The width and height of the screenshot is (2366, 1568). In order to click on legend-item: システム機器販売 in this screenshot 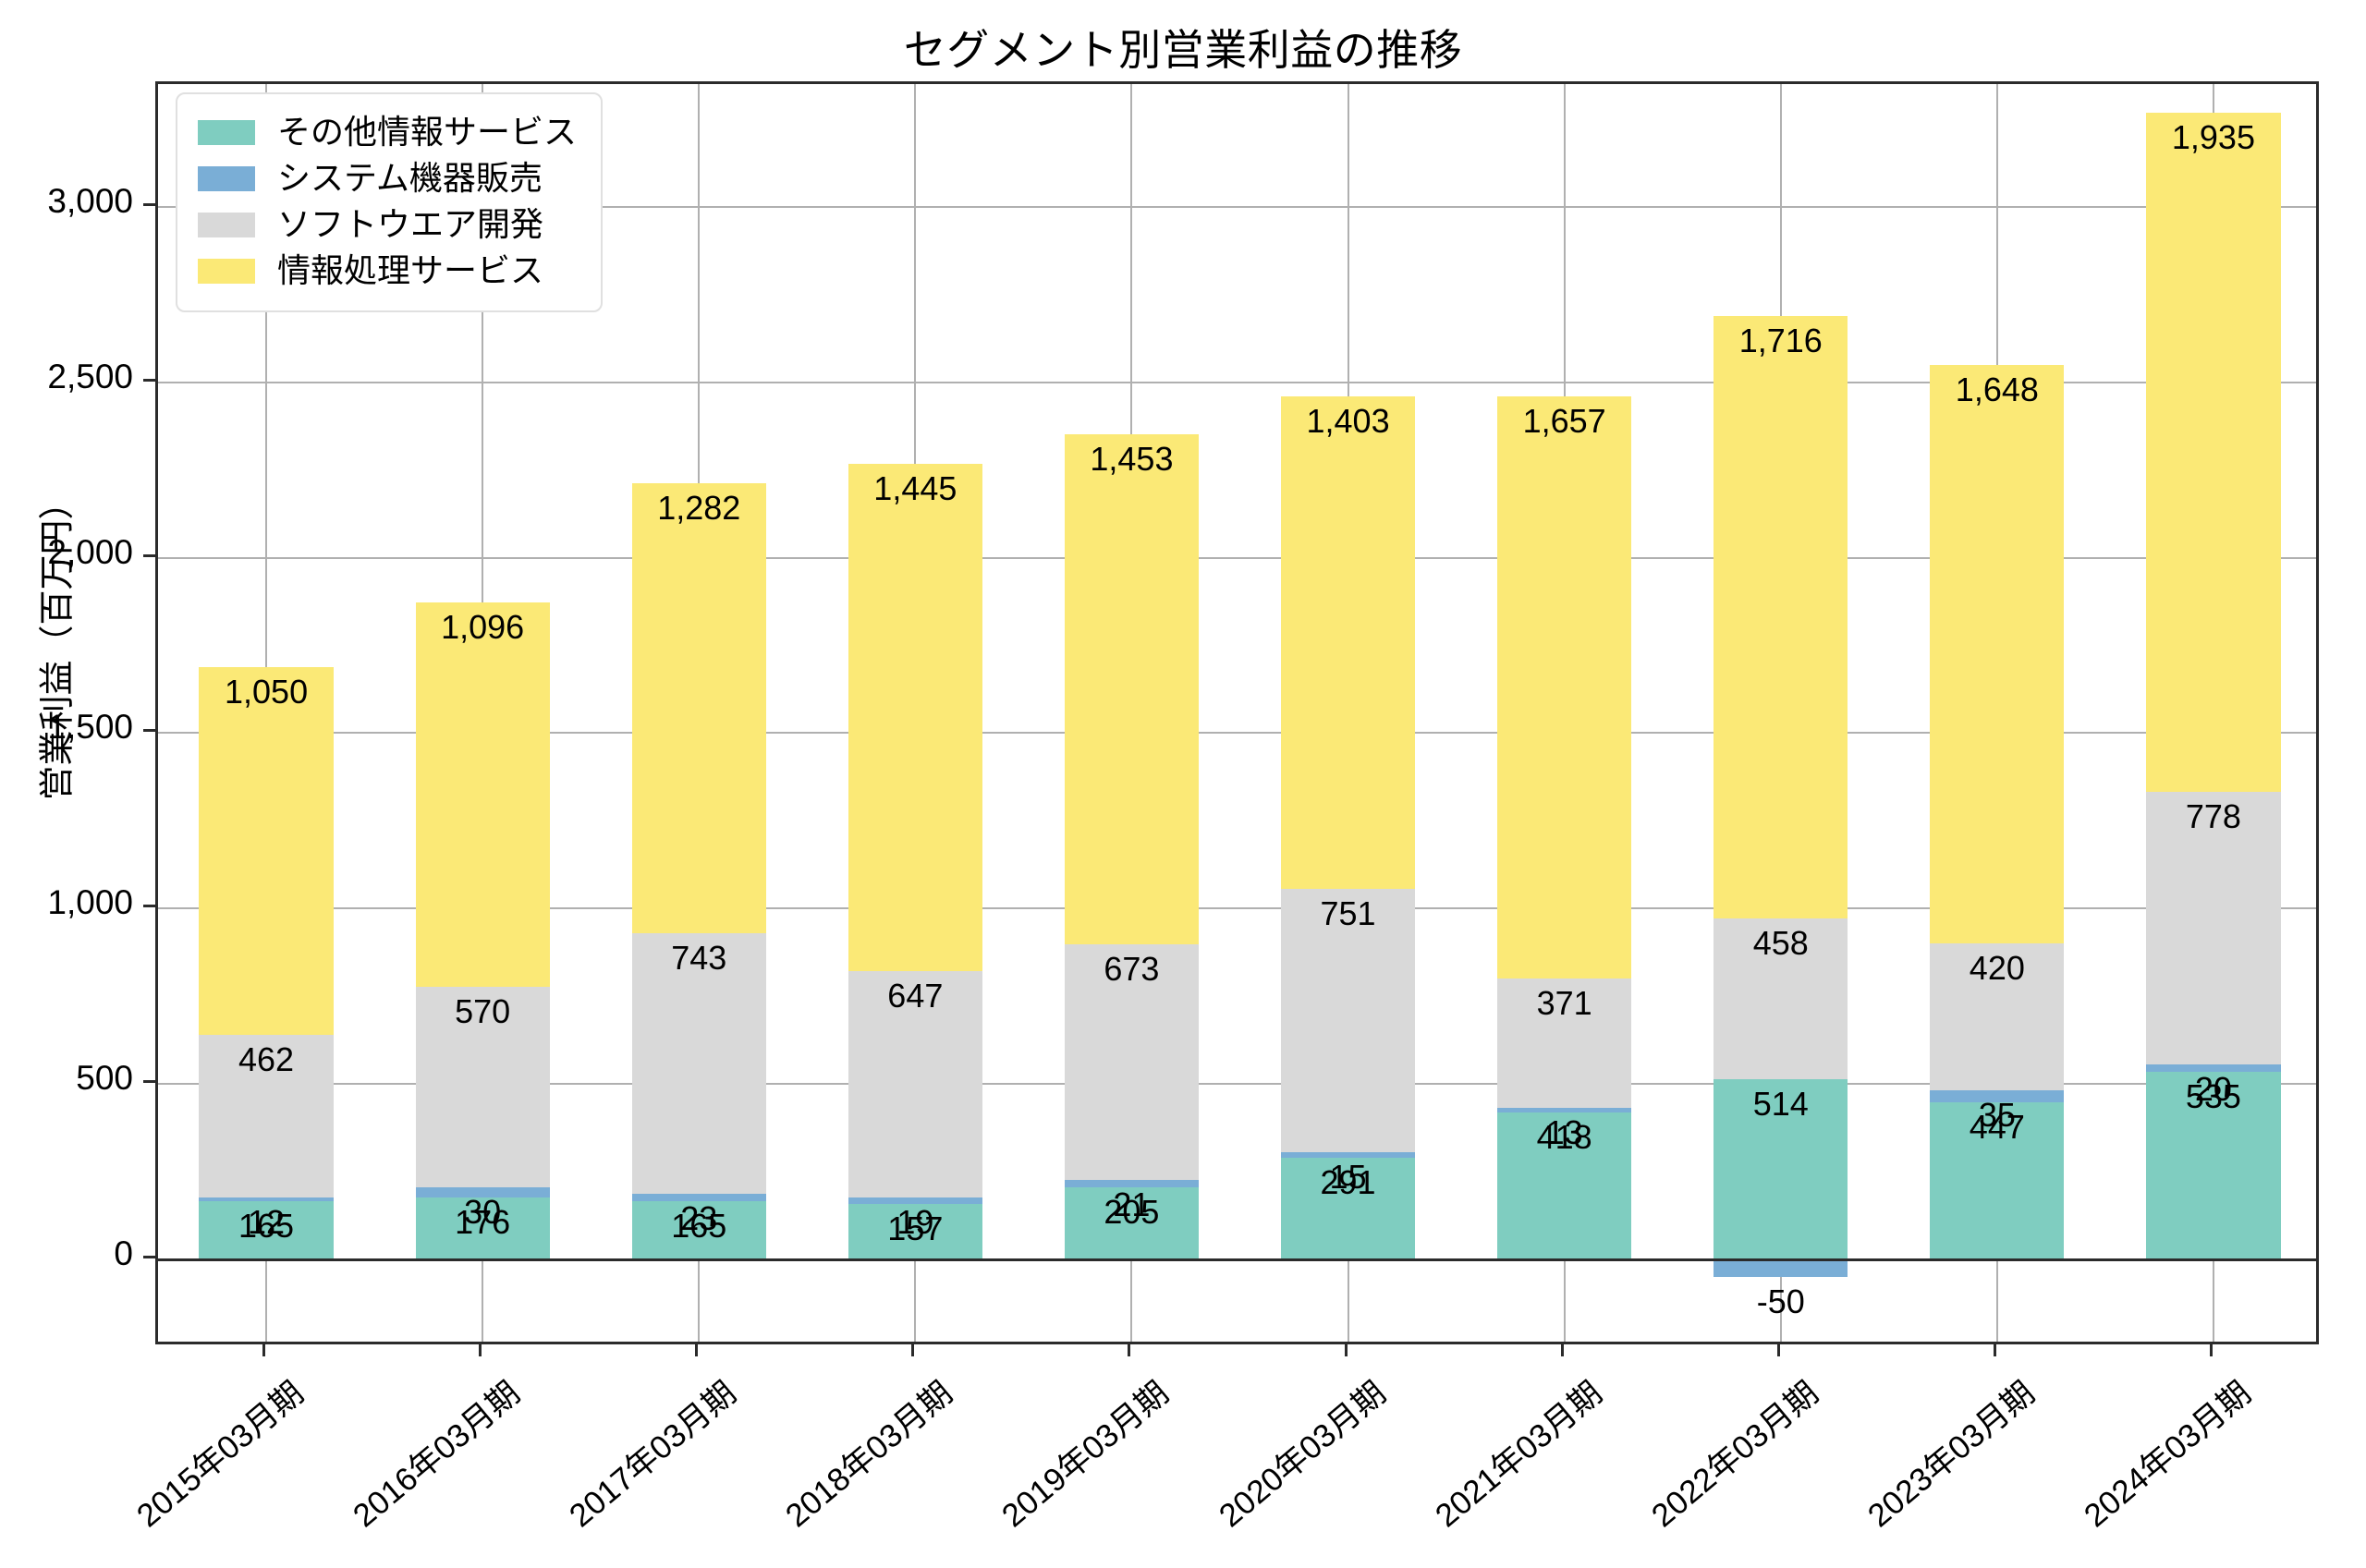, I will do `click(388, 178)`.